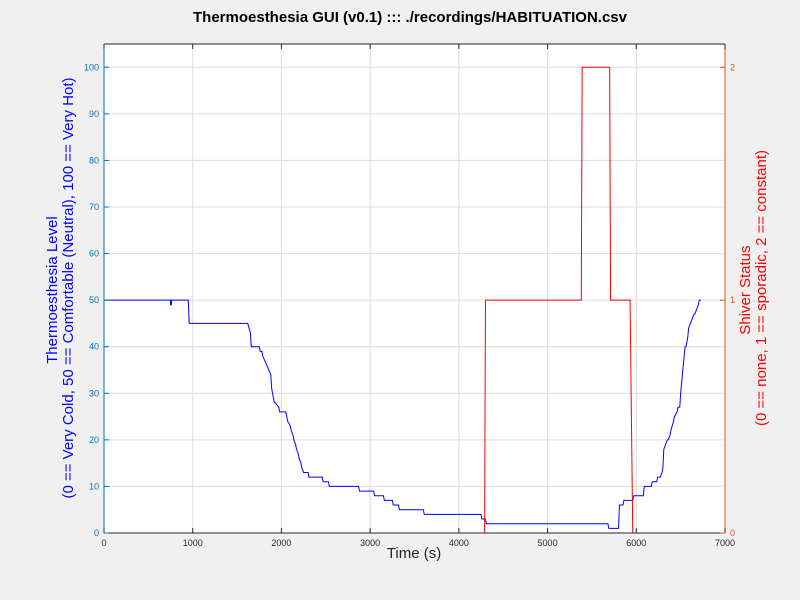 This screenshot has height=600, width=800. Describe the element at coordinates (414, 553) in the screenshot. I see `x-axis-label: Time (s)` at that location.